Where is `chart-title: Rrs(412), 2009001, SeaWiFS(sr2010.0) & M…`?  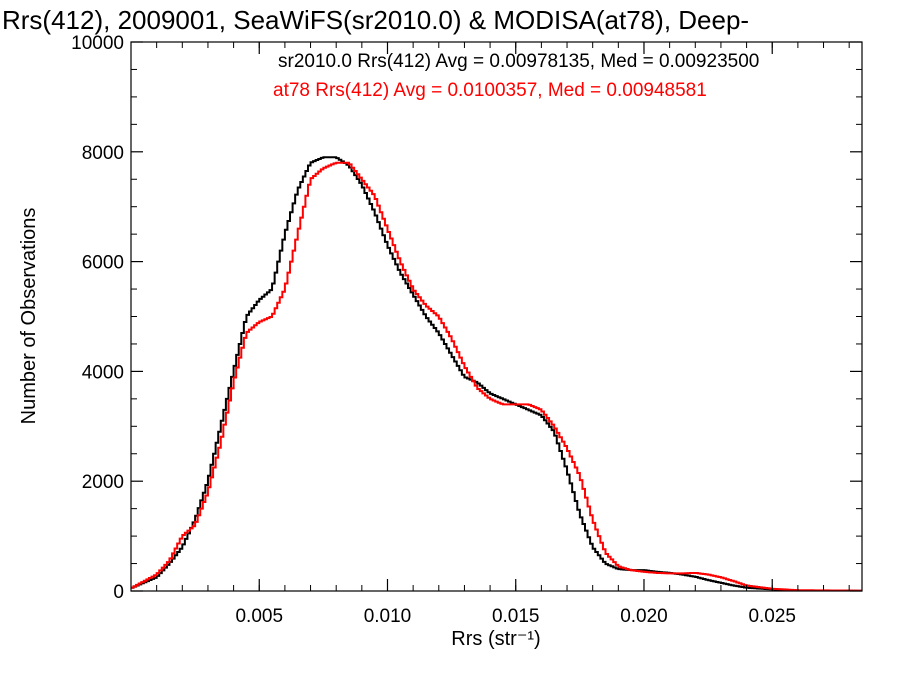
chart-title: Rrs(412), 2009001, SeaWiFS(sr2010.0) & M… is located at coordinates (375, 20).